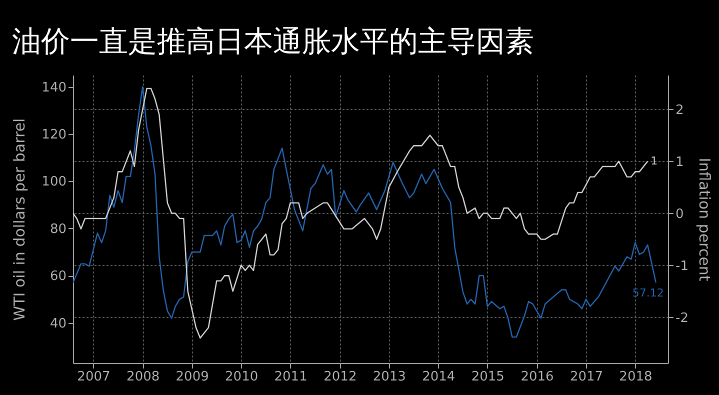 Image resolution: width=719 pixels, height=395 pixels. Describe the element at coordinates (682, 318) in the screenshot. I see `y2-tick-label: -2` at that location.